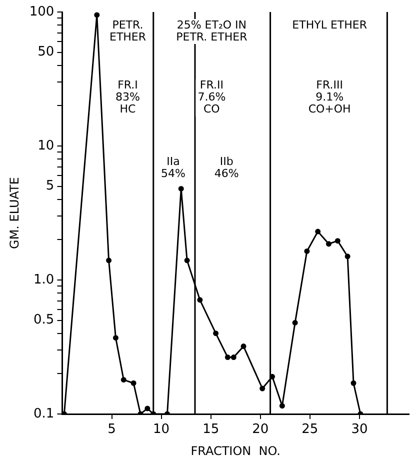 The image size is (417, 467). I want to click on y-tick-label: 0.1, so click(44, 414).